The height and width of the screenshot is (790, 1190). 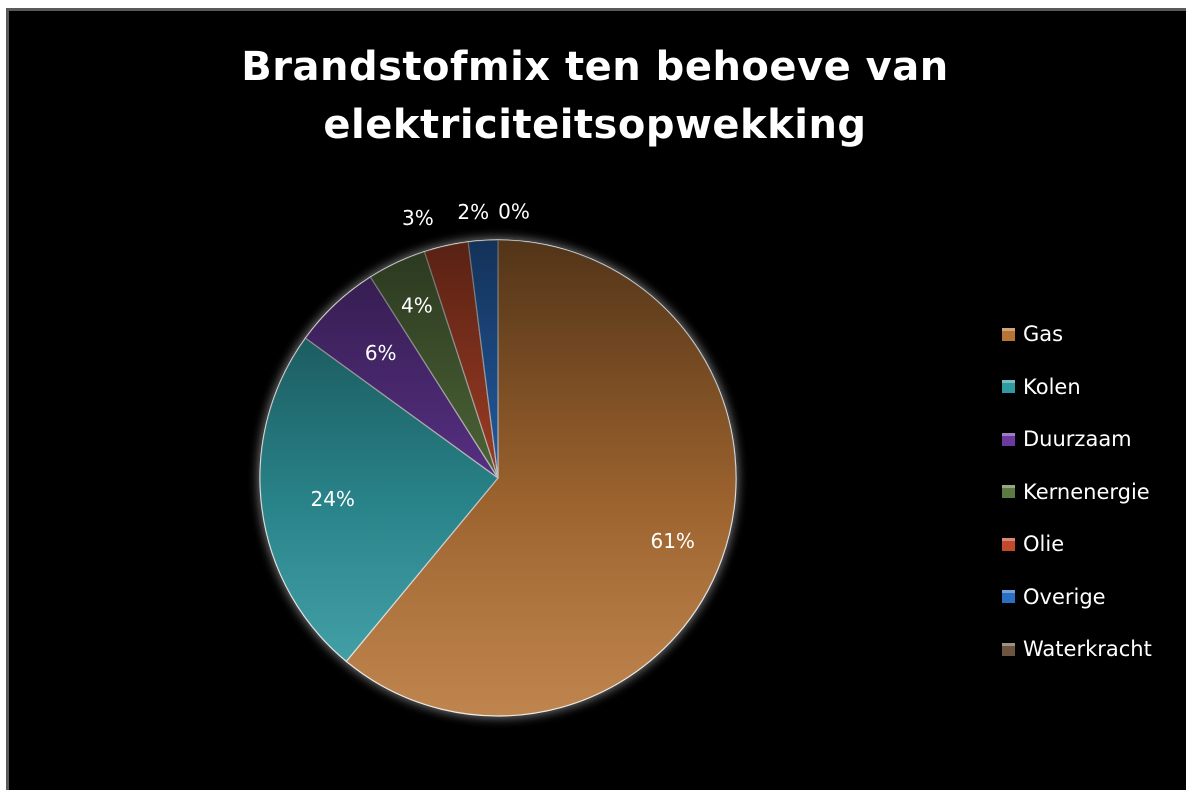 I want to click on data-label-kernenergie: 4%, so click(x=417, y=306).